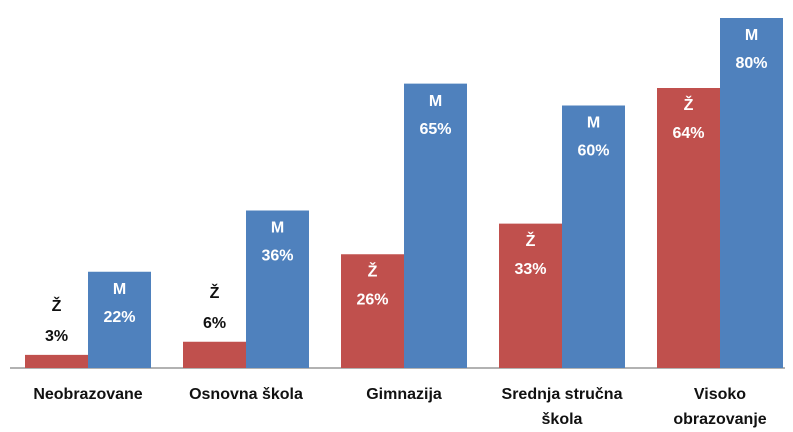 The width and height of the screenshot is (793, 432). What do you see at coordinates (246, 394) in the screenshot?
I see `x-tick-label: Osnovna škola` at bounding box center [246, 394].